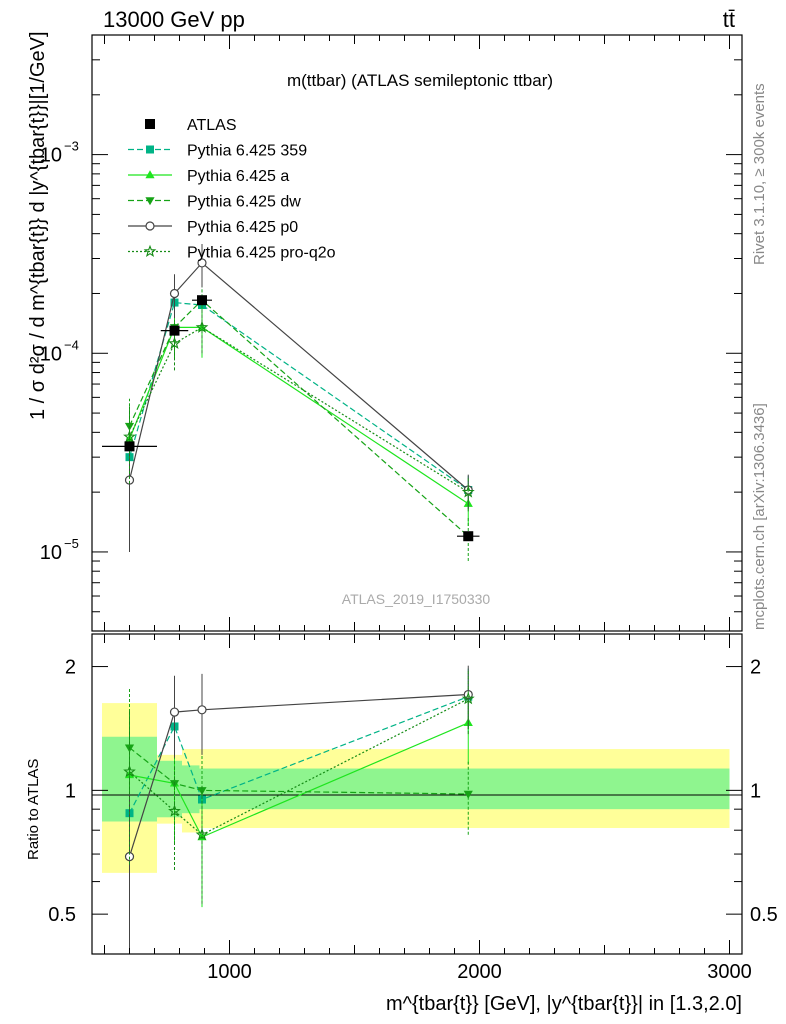 This screenshot has height=1024, width=786. I want to click on ratio-series-q2o, so click(299, 786).